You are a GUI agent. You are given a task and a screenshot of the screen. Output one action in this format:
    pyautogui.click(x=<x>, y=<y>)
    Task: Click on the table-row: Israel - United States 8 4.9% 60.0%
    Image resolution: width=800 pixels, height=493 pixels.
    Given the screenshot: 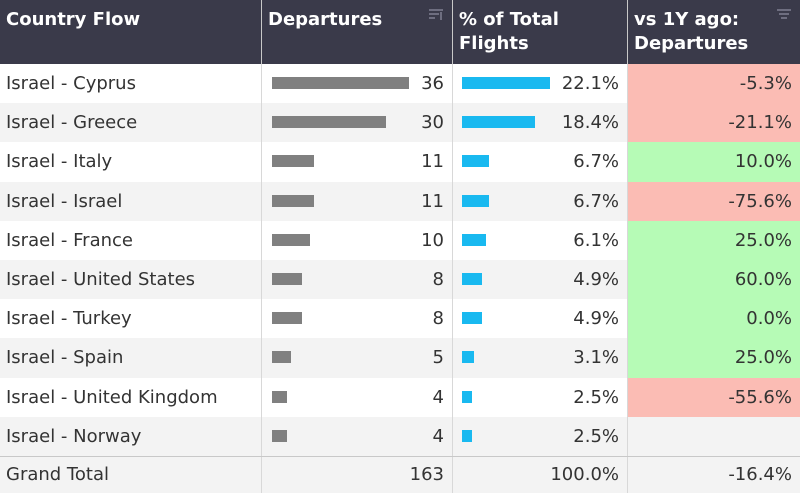 What is the action you would take?
    pyautogui.click(x=400, y=279)
    